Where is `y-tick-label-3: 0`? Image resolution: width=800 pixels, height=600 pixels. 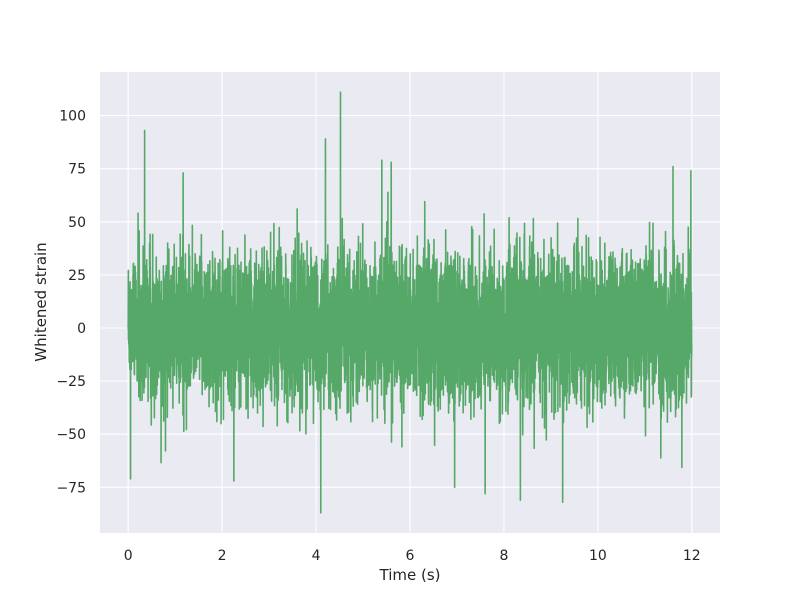
y-tick-label-3: 0 is located at coordinates (81, 329).